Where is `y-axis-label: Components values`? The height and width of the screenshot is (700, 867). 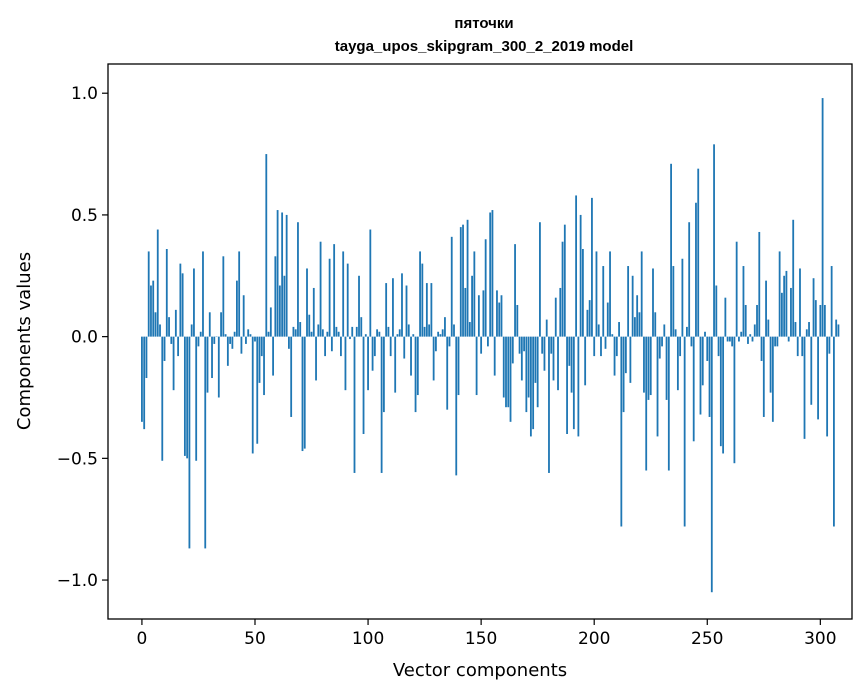 y-axis-label: Components values is located at coordinates (24, 341).